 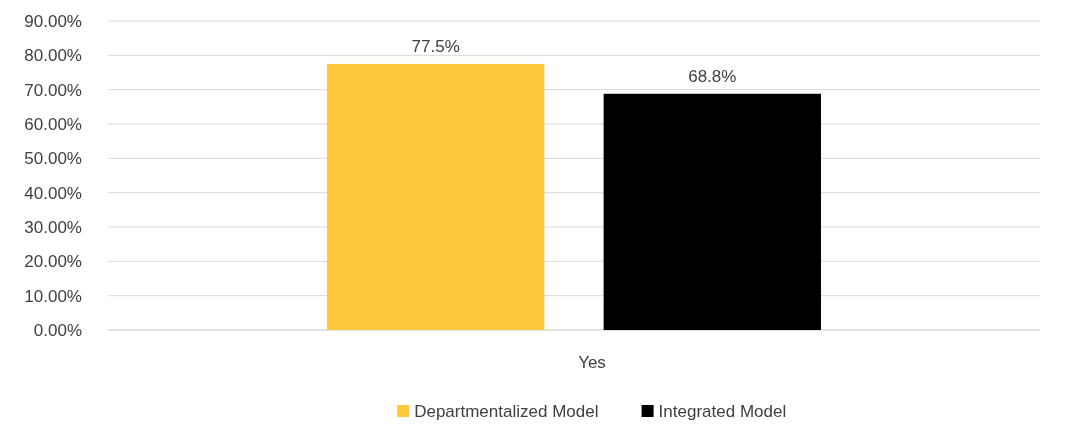 I want to click on y-tick-label: 30.00%, so click(x=53, y=227).